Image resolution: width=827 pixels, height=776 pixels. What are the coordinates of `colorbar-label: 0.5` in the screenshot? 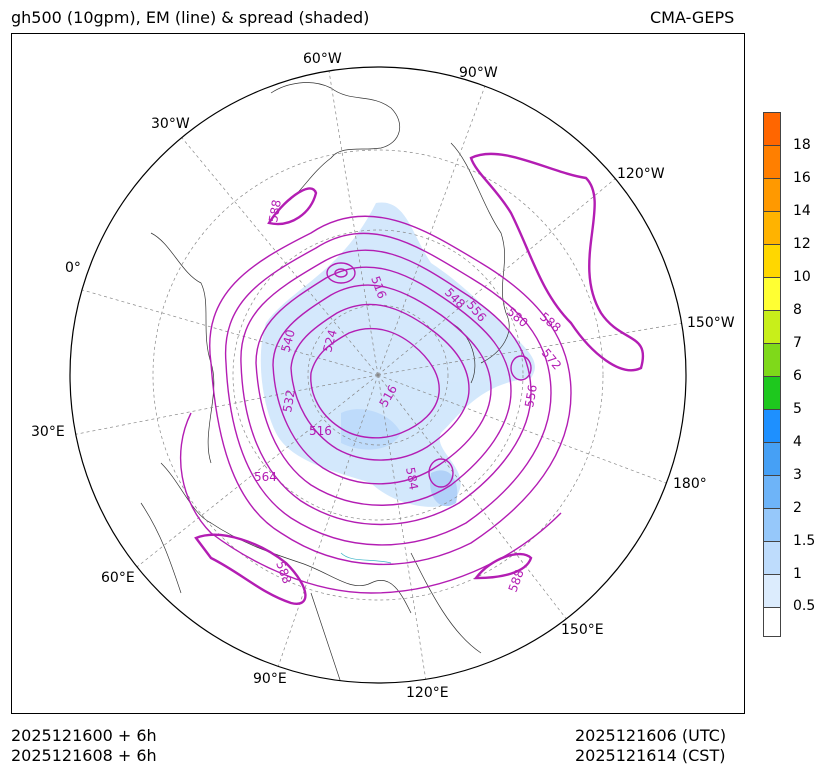 It's located at (804, 606).